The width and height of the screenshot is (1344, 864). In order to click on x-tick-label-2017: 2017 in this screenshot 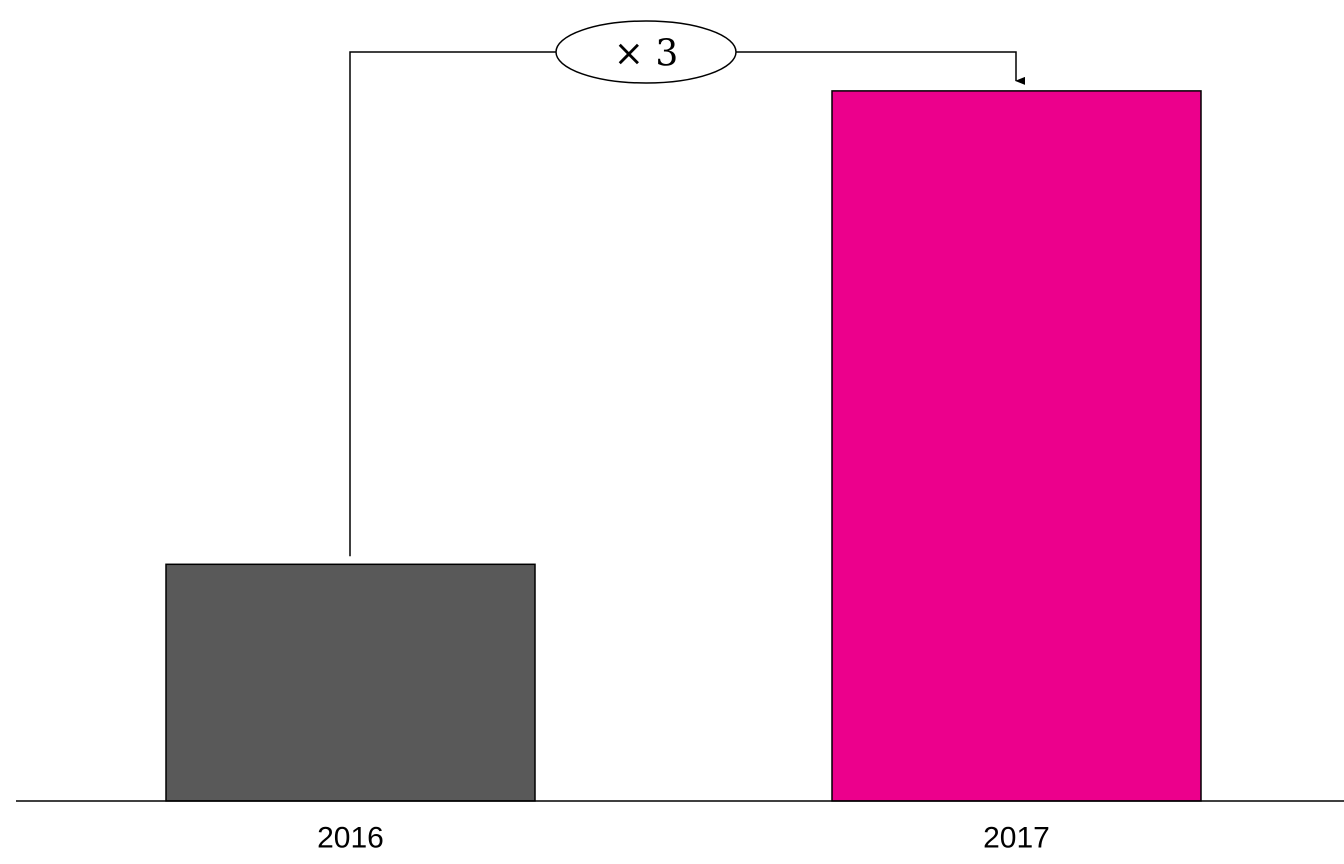, I will do `click(1016, 838)`.